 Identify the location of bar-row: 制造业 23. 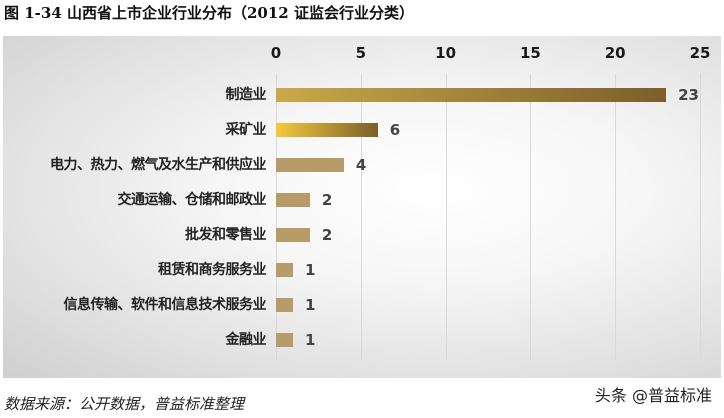
(362, 95).